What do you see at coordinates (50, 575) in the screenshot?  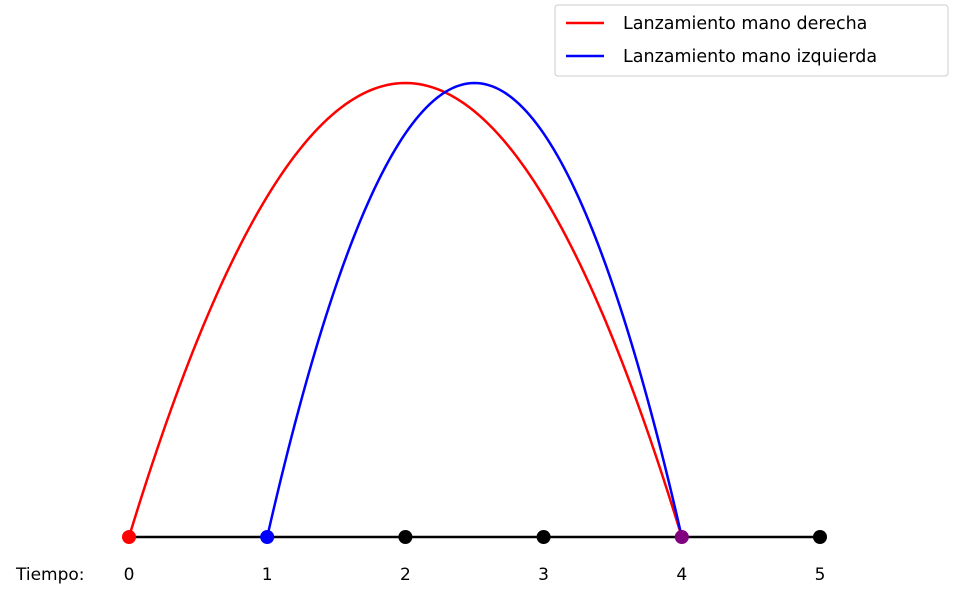 I see `axis-prefix-label: Tiempo:` at bounding box center [50, 575].